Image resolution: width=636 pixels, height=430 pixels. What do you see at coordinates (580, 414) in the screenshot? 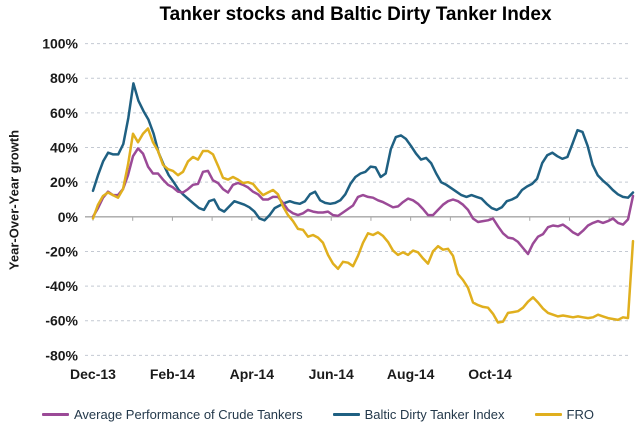
I see `legend-label: FRO` at bounding box center [580, 414].